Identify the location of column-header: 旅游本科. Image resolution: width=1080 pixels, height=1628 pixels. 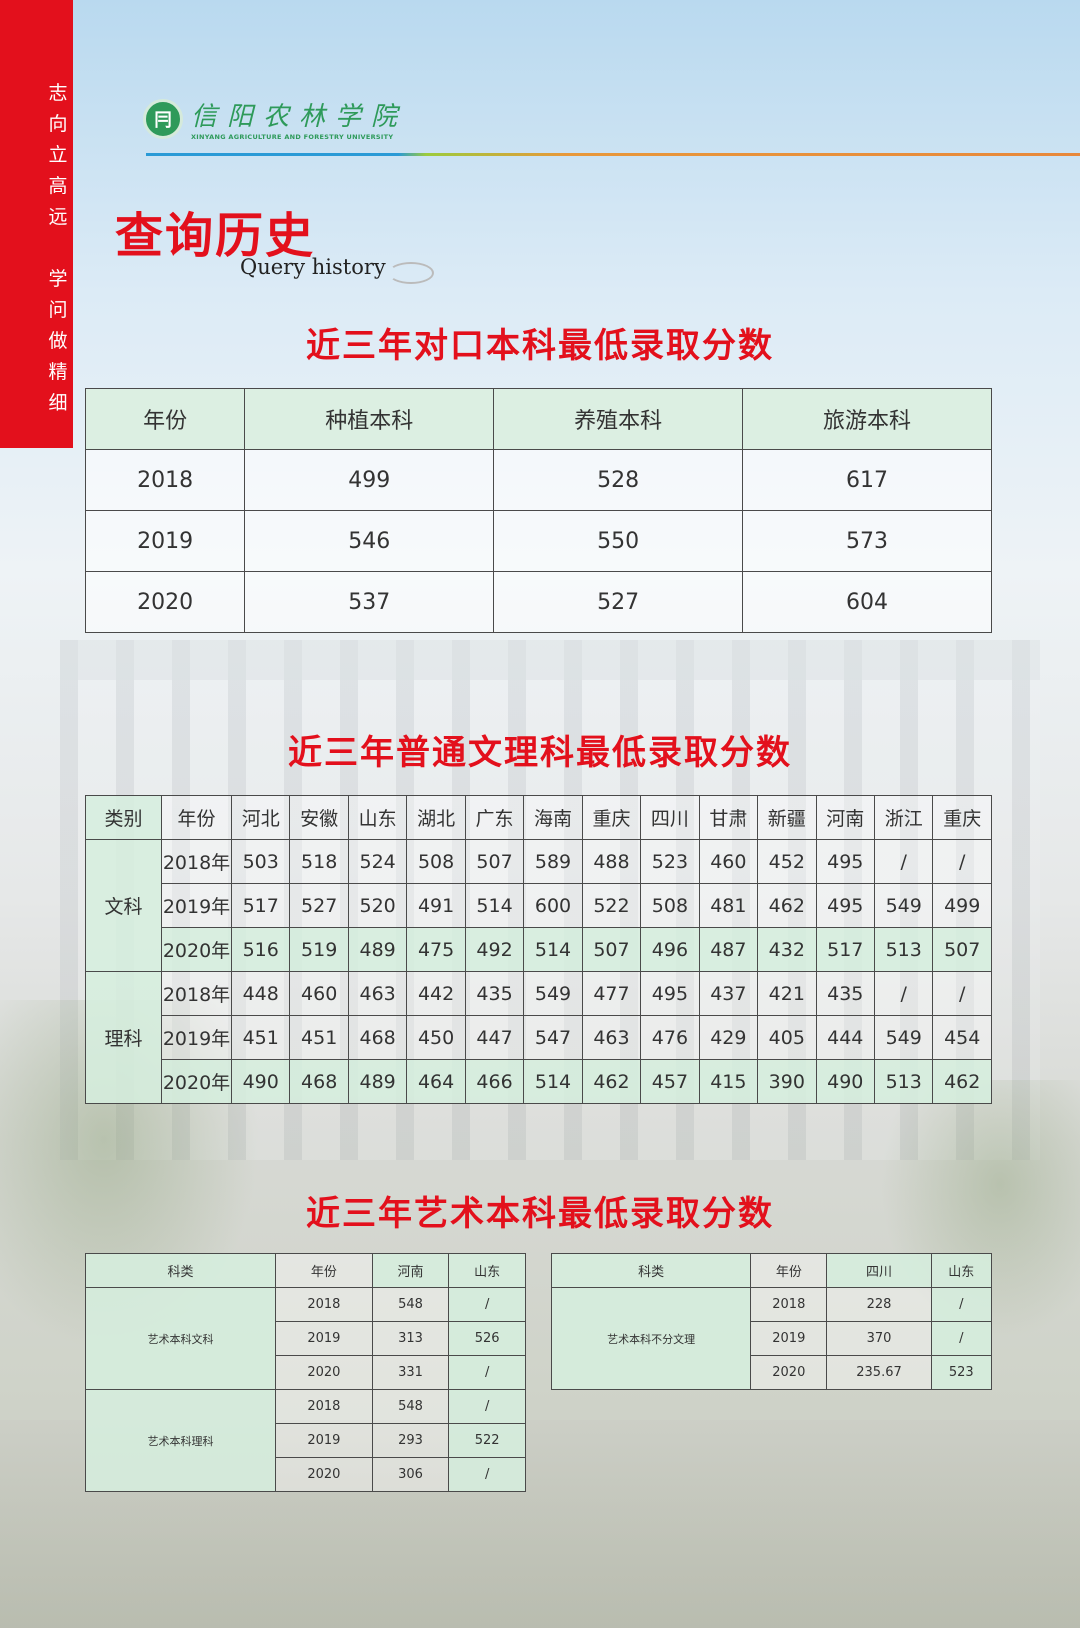
(867, 419).